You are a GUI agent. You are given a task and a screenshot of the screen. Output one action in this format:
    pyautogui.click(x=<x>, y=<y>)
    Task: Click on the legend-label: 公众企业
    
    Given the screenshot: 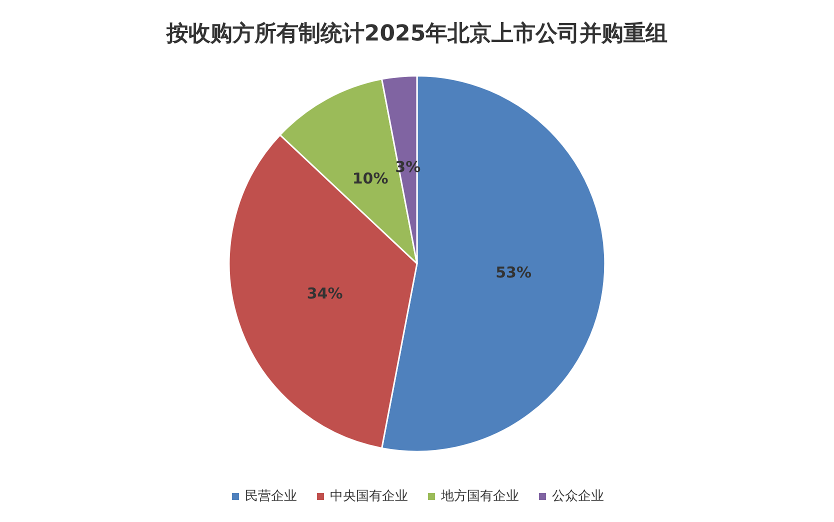 What is the action you would take?
    pyautogui.click(x=578, y=496)
    